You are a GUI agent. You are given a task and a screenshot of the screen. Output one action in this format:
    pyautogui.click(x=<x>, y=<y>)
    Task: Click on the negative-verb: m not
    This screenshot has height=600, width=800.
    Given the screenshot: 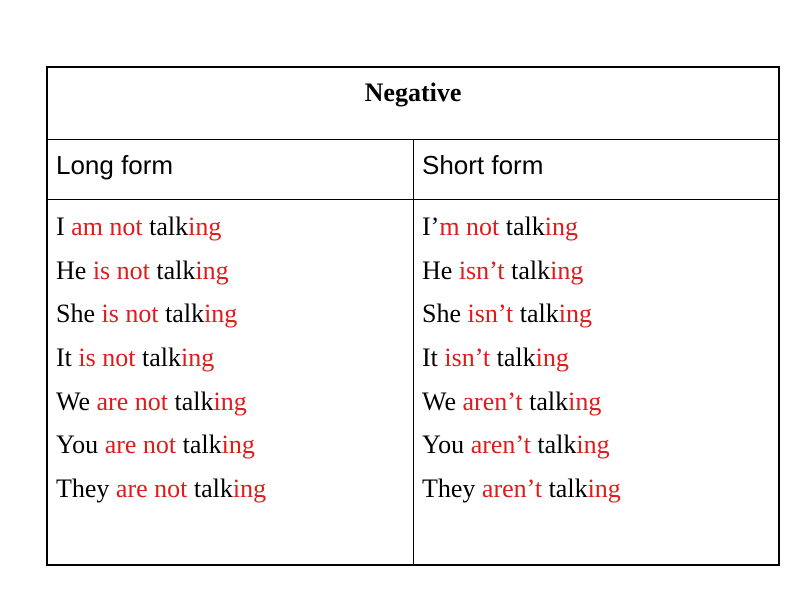 What is the action you would take?
    pyautogui.click(x=469, y=226)
    